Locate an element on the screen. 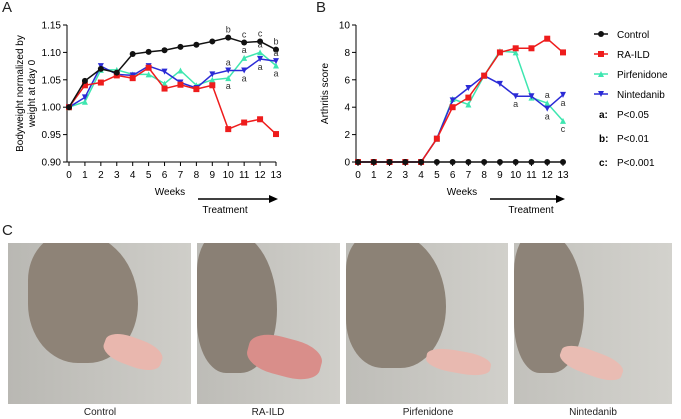  caption-nintedanib: Nintedanib is located at coordinates (593, 412).